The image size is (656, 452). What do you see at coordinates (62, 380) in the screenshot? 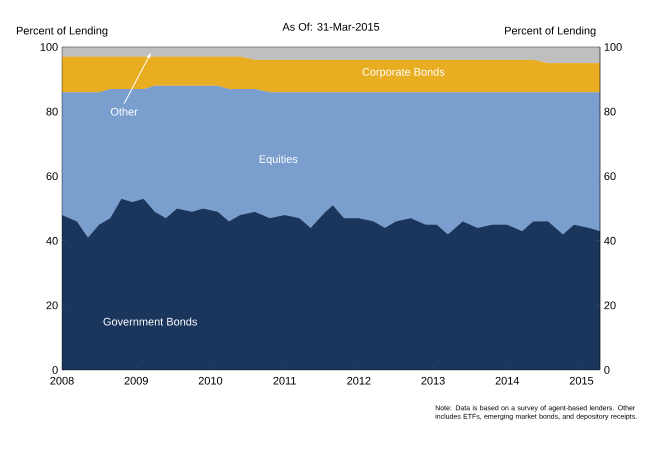
I see `x-tick-label: 2008` at bounding box center [62, 380].